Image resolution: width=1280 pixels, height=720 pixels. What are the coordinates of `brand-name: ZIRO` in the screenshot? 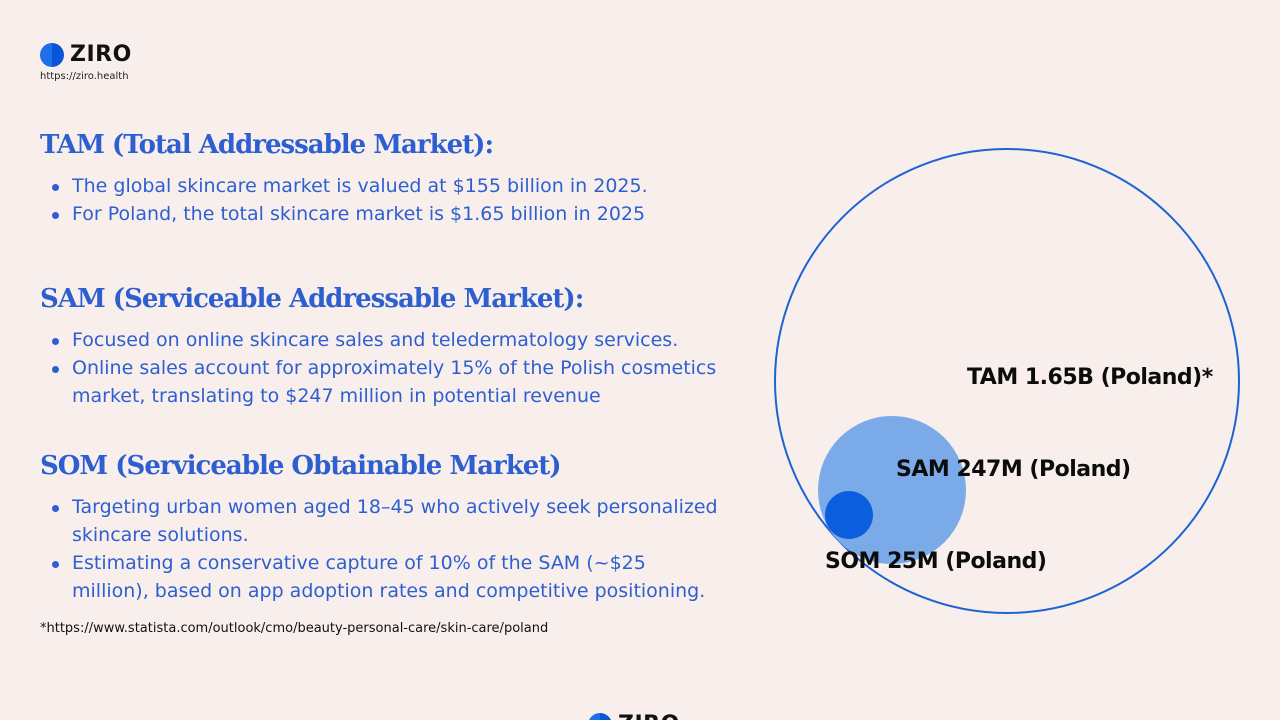 It's located at (101, 54).